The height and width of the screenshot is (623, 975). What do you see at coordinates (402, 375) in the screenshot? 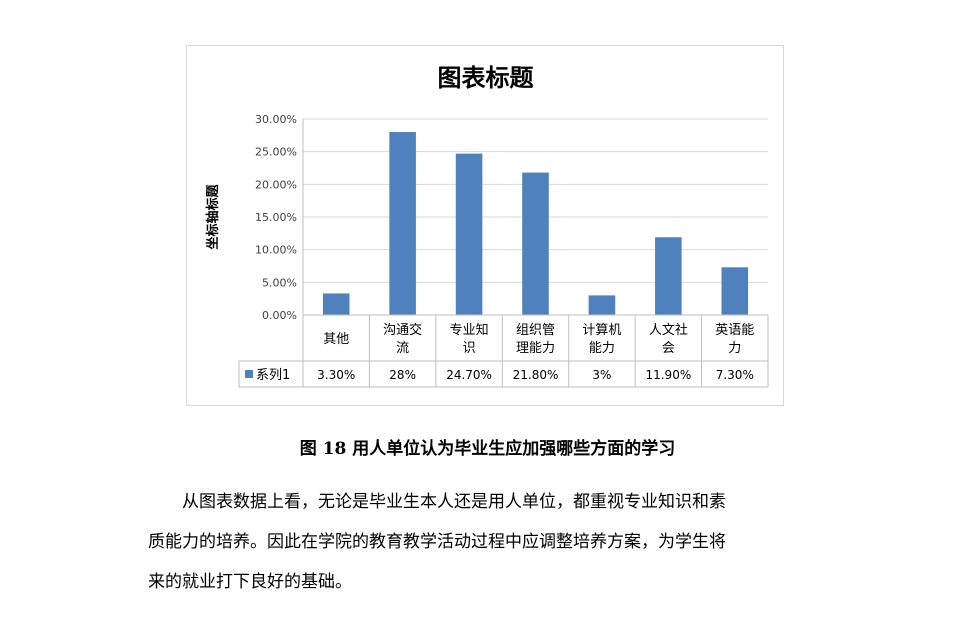
I see `data-label: 28%` at bounding box center [402, 375].